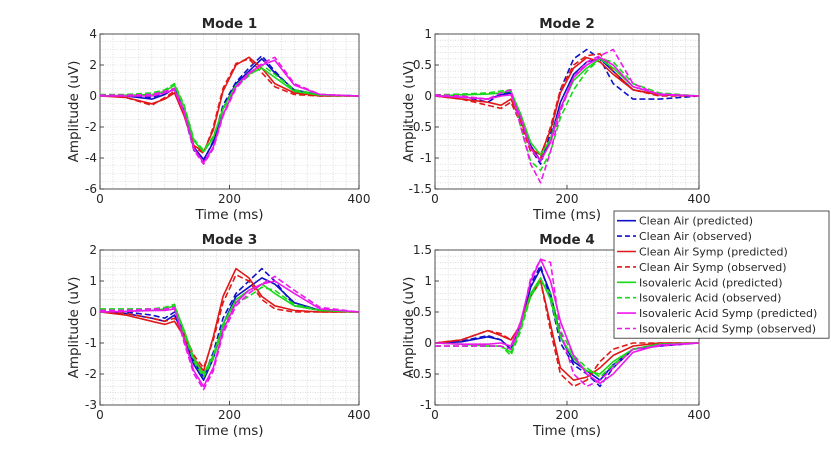  What do you see at coordinates (727, 329) in the screenshot?
I see `legend-entry-label: Isovaleric Acid Symp (observed)` at bounding box center [727, 329].